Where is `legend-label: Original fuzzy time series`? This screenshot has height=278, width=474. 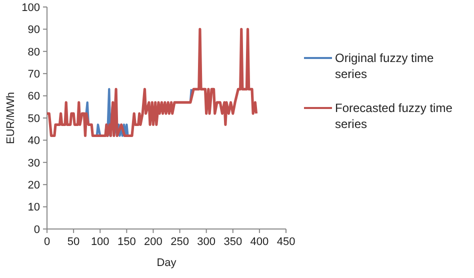
legend-label: Original fuzzy time series is located at coordinates (384, 66).